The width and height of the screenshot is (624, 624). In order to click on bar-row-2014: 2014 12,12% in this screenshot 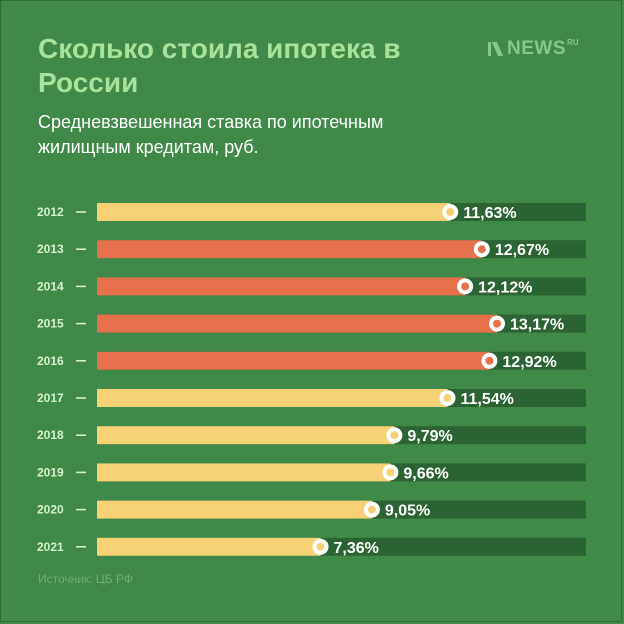, I will do `click(311, 286)`.